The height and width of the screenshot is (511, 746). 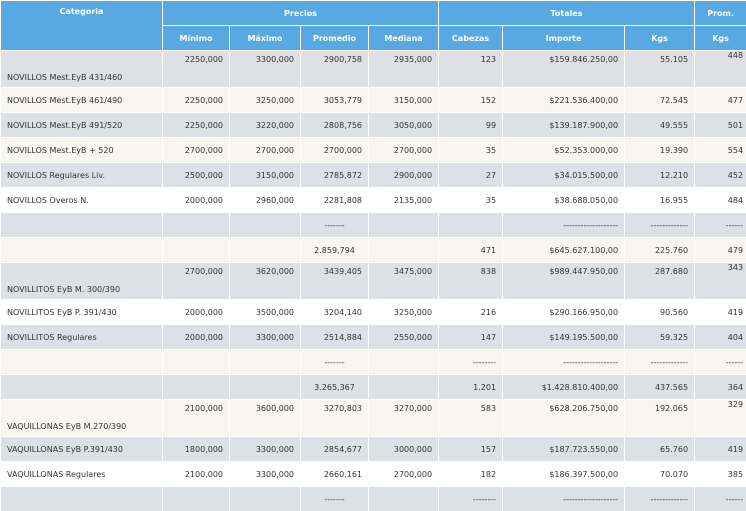 What do you see at coordinates (403, 312) in the screenshot?
I see `cell-mediana: 3250,000` at bounding box center [403, 312].